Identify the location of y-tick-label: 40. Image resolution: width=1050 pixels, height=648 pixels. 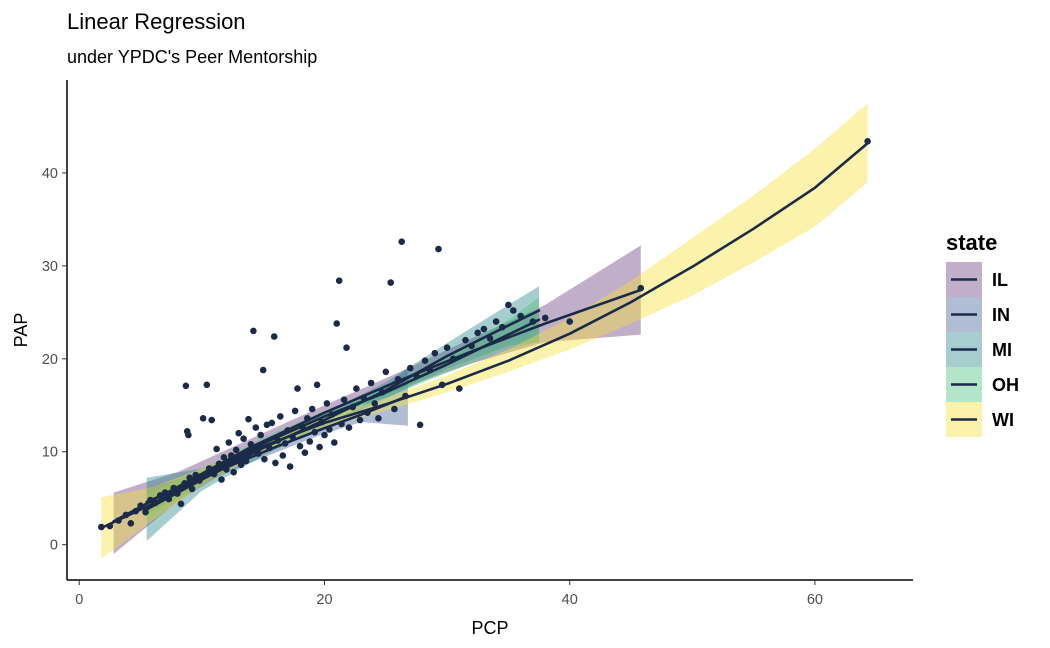
(50, 174).